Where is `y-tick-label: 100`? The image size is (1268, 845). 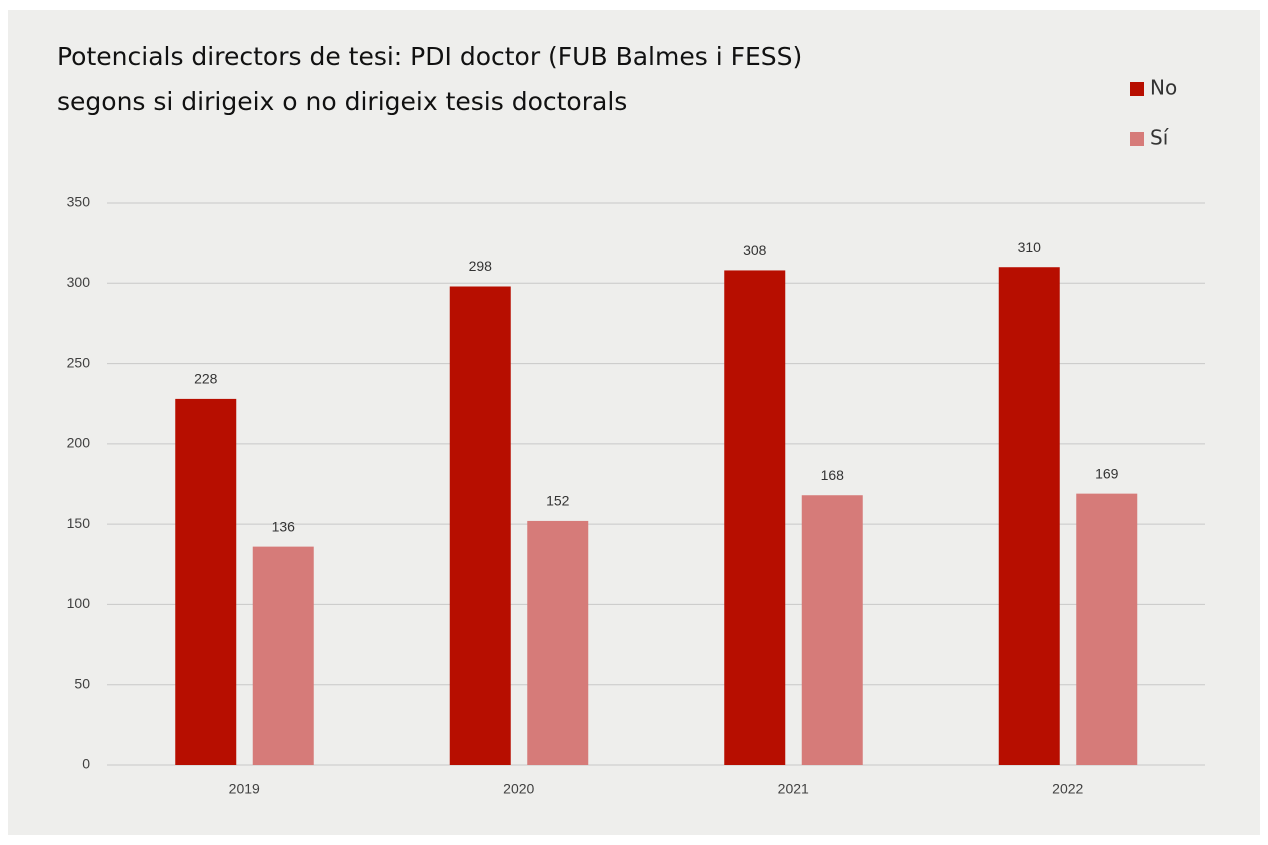
y-tick-label: 100 is located at coordinates (79, 603).